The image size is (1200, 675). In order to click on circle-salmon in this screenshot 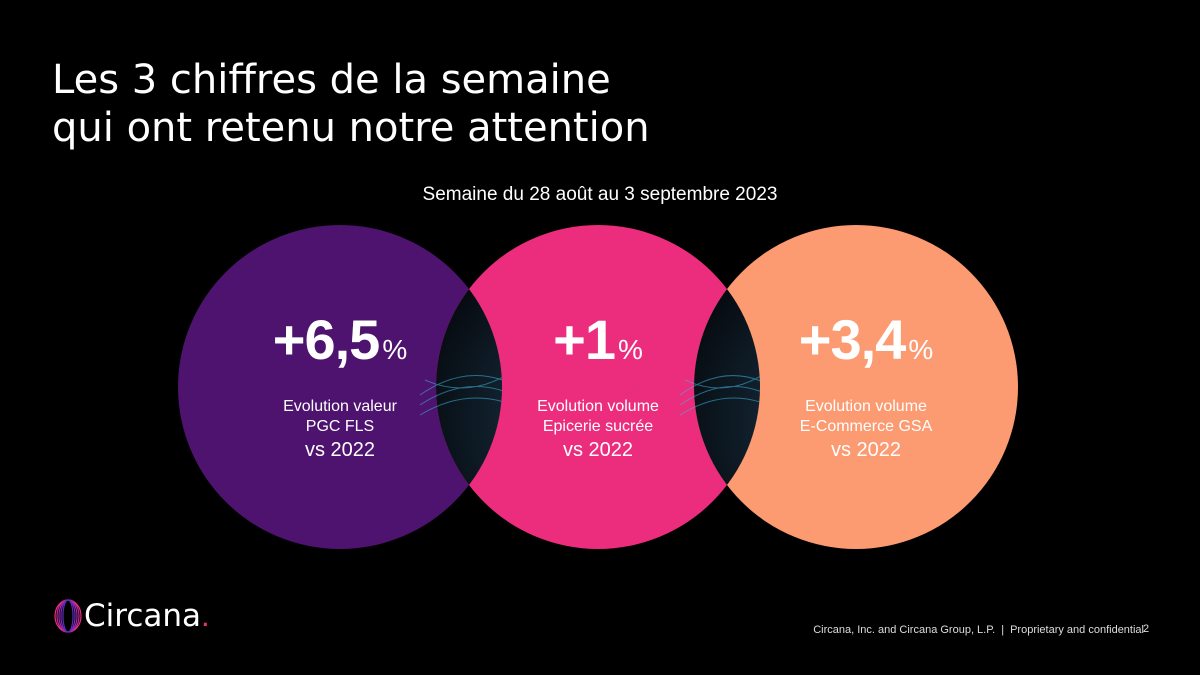, I will do `click(856, 387)`.